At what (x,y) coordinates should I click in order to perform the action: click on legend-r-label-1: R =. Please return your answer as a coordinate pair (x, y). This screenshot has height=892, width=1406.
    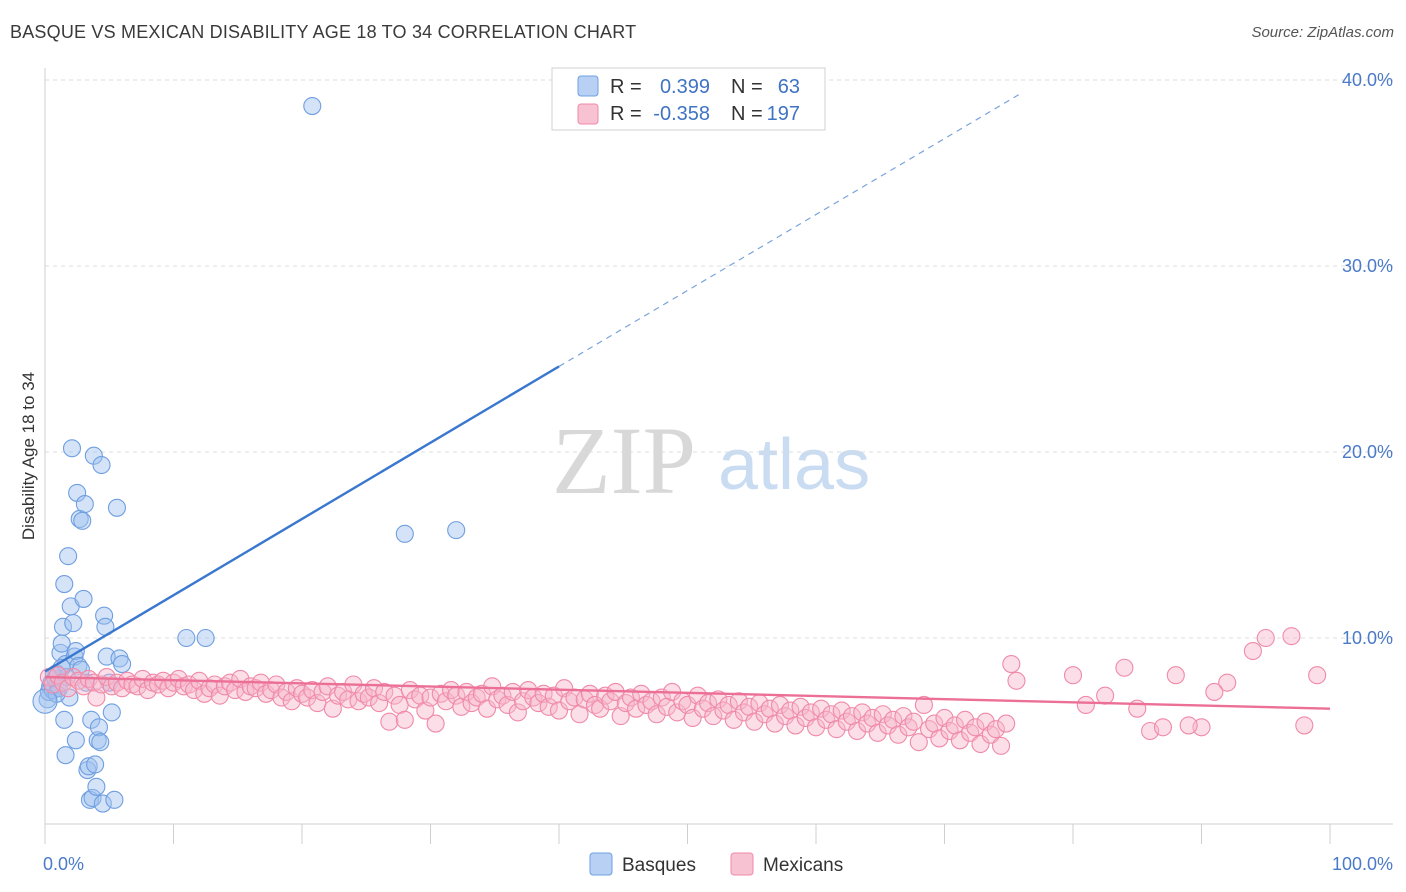
    Looking at the image, I should click on (626, 87).